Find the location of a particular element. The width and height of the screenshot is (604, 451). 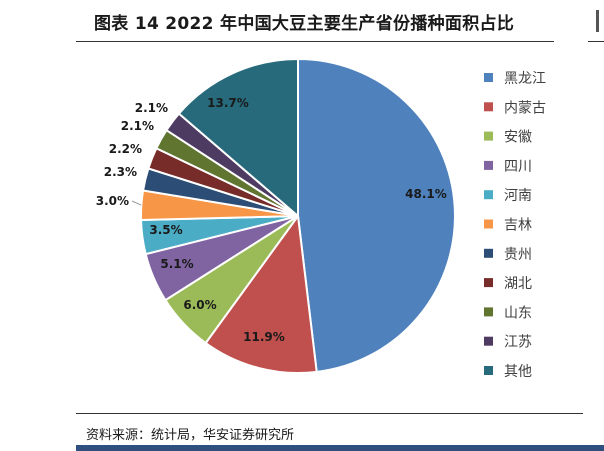

legend-label-guizhou: 贵州 is located at coordinates (518, 255).